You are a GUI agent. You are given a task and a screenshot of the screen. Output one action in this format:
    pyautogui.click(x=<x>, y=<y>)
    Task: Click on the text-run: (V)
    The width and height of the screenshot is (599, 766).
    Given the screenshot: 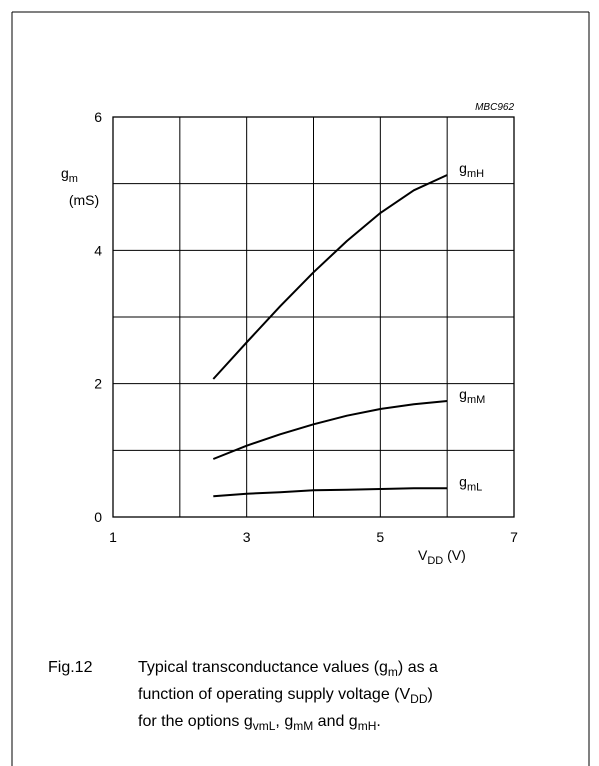 What is the action you would take?
    pyautogui.click(x=454, y=555)
    